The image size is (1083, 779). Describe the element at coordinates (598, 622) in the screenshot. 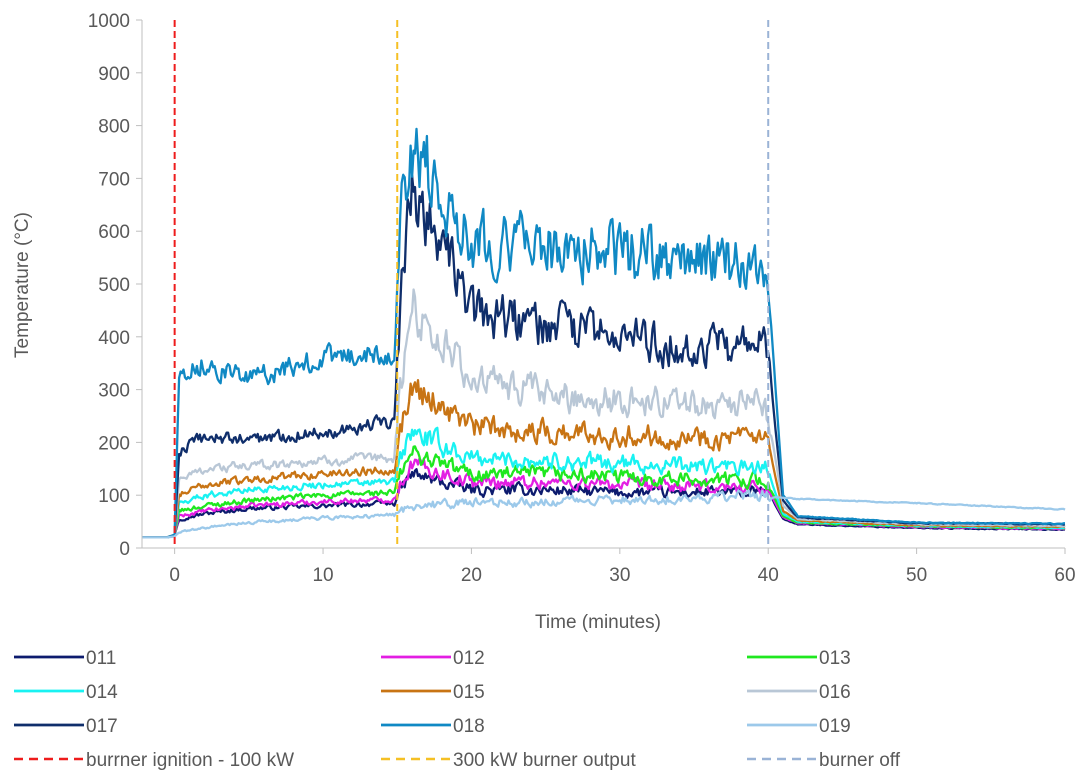

I see `x-axis-label: Time (minutes)` at that location.